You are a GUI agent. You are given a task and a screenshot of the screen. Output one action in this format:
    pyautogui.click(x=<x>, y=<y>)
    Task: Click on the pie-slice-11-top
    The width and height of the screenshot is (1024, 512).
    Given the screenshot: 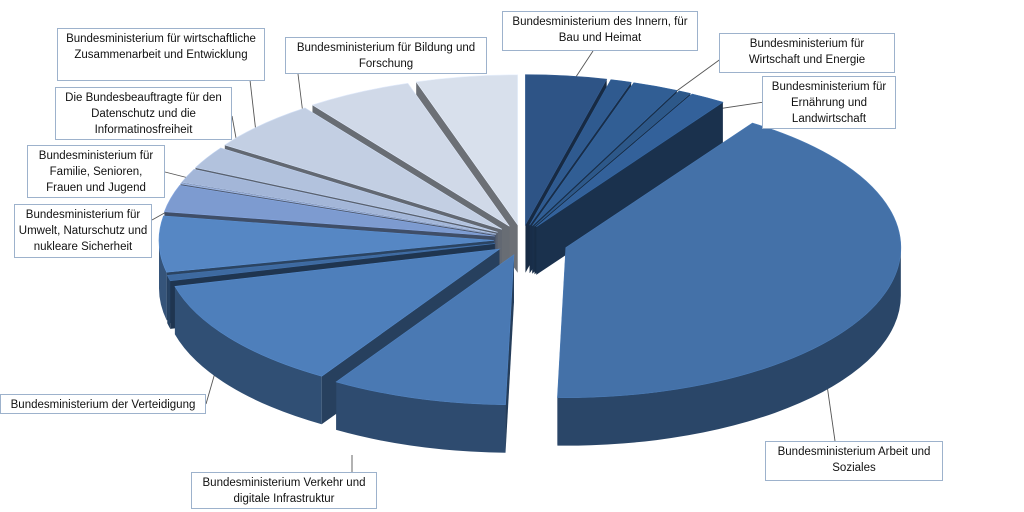 What is the action you would take?
    pyautogui.click(x=329, y=210)
    